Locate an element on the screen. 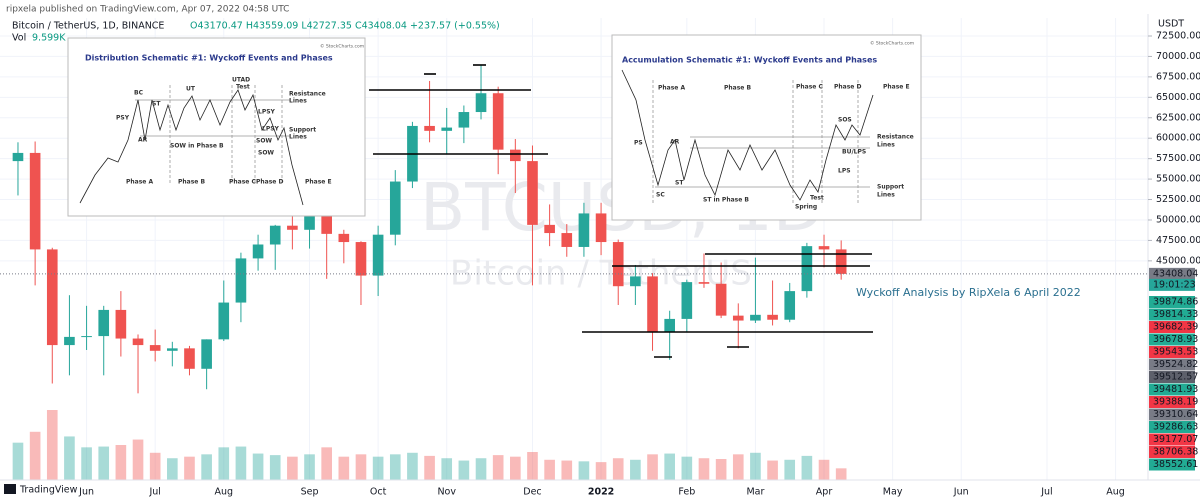  inset-label: SOW is located at coordinates (264, 141).